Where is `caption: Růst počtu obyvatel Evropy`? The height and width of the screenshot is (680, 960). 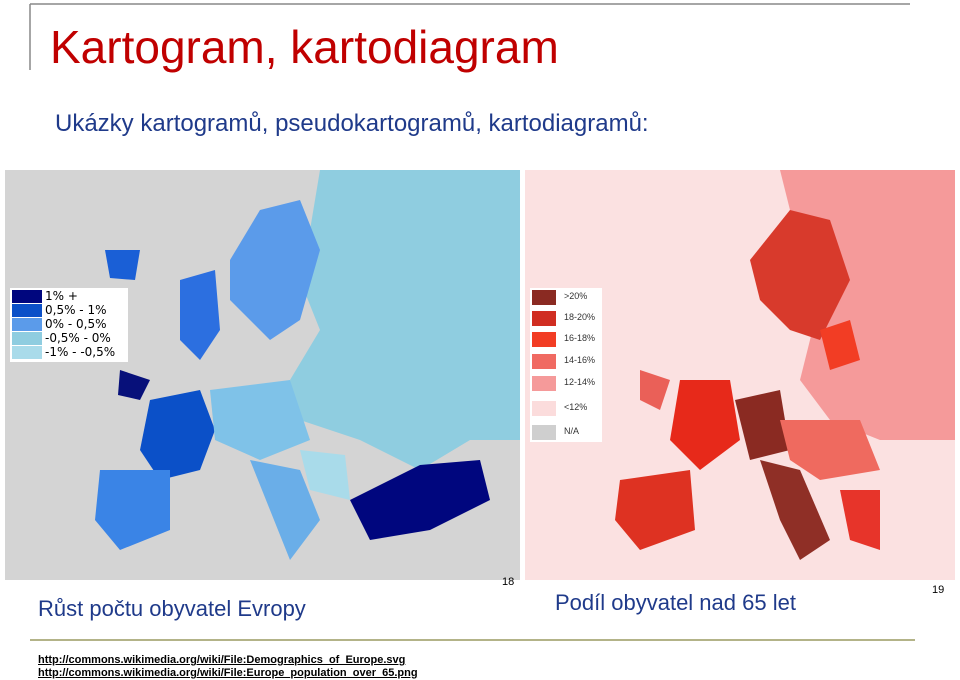 caption: Růst počtu obyvatel Evropy is located at coordinates (172, 608).